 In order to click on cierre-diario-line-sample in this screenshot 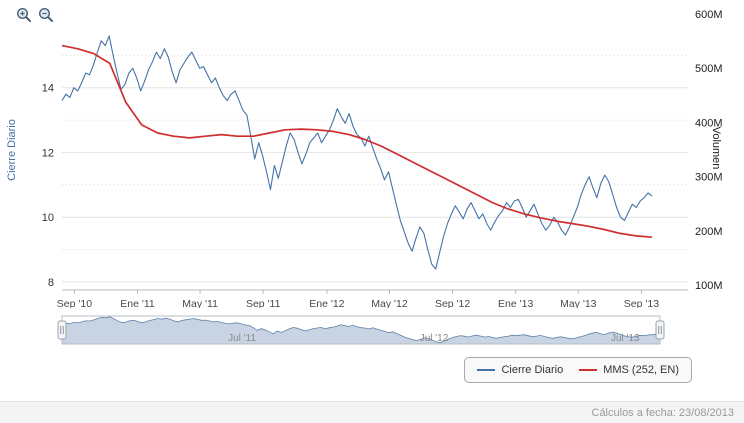, I will do `click(486, 370)`.